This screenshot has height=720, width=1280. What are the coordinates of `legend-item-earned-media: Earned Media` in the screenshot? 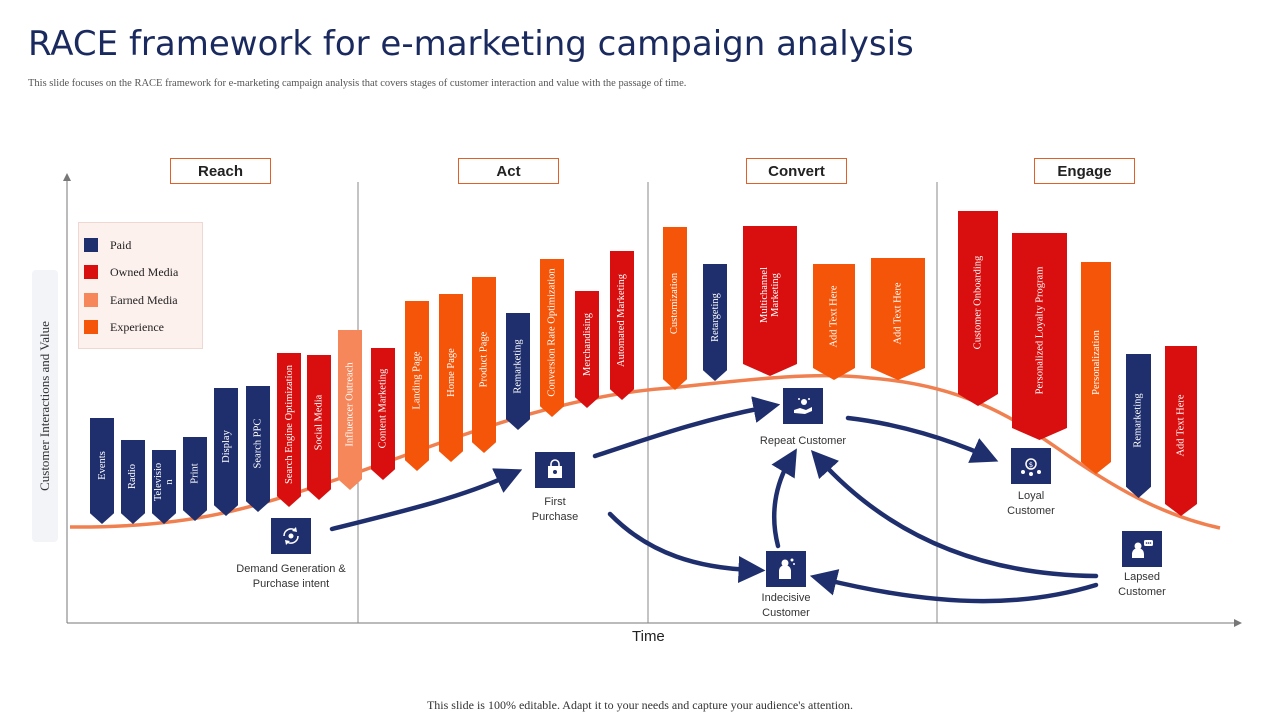 It's located at (131, 300).